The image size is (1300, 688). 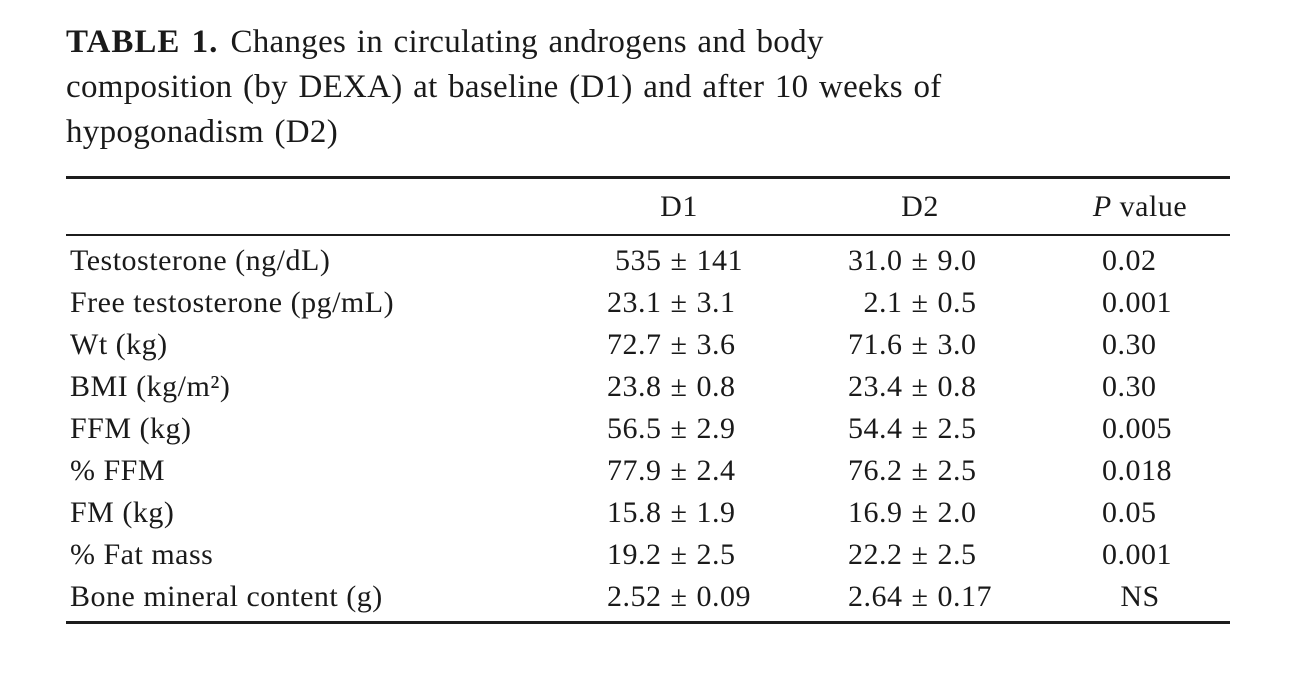 I want to click on row-label-cell: Free testosterone (pg/mL), so click(x=232, y=302).